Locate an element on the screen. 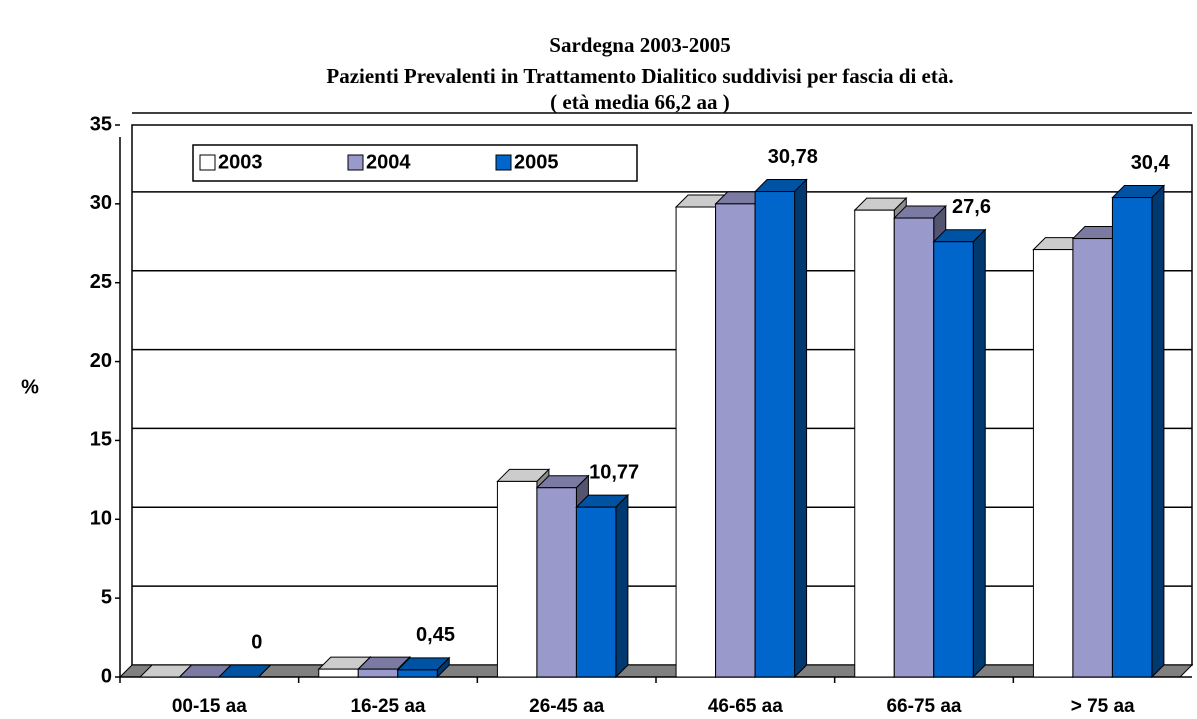 This screenshot has width=1197, height=719. y-tick-label: 25 is located at coordinates (101, 282).